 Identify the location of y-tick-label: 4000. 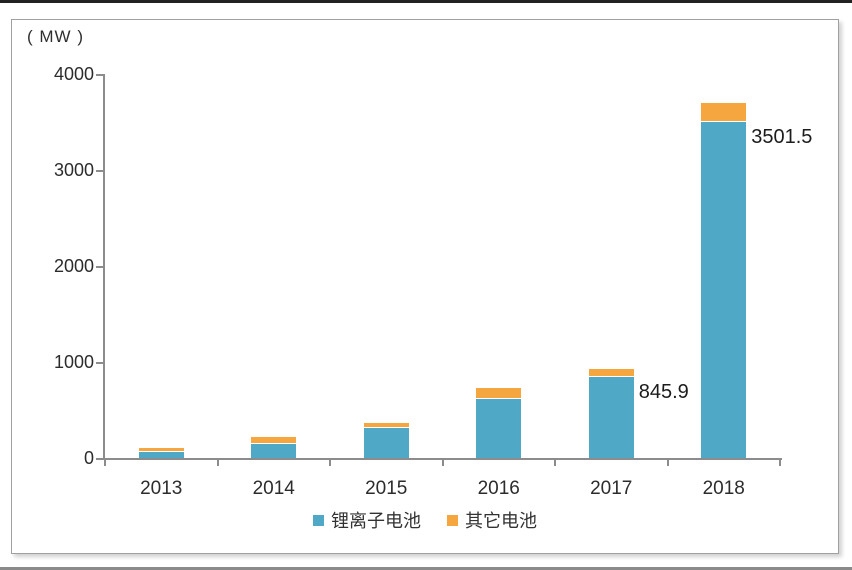
(73, 74).